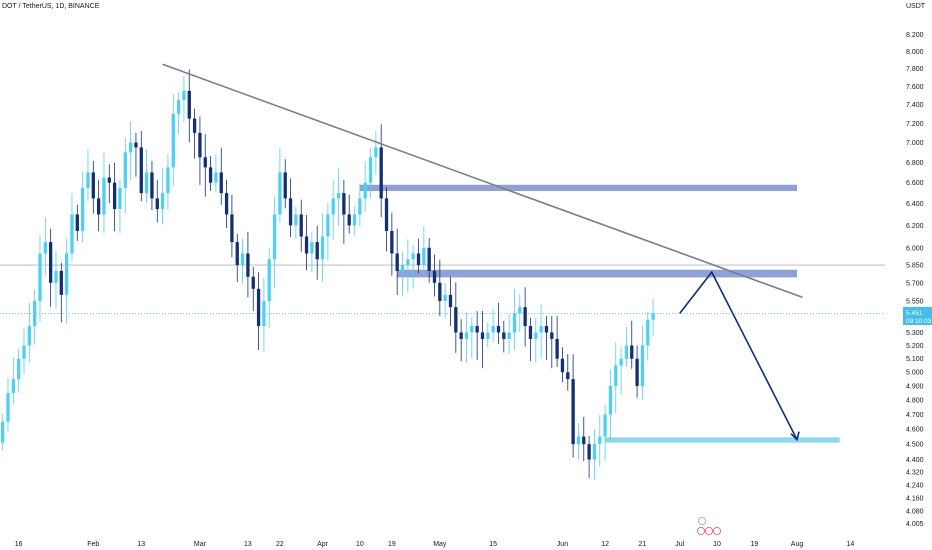 The image size is (932, 550). What do you see at coordinates (702, 521) in the screenshot?
I see `flash-icon` at bounding box center [702, 521].